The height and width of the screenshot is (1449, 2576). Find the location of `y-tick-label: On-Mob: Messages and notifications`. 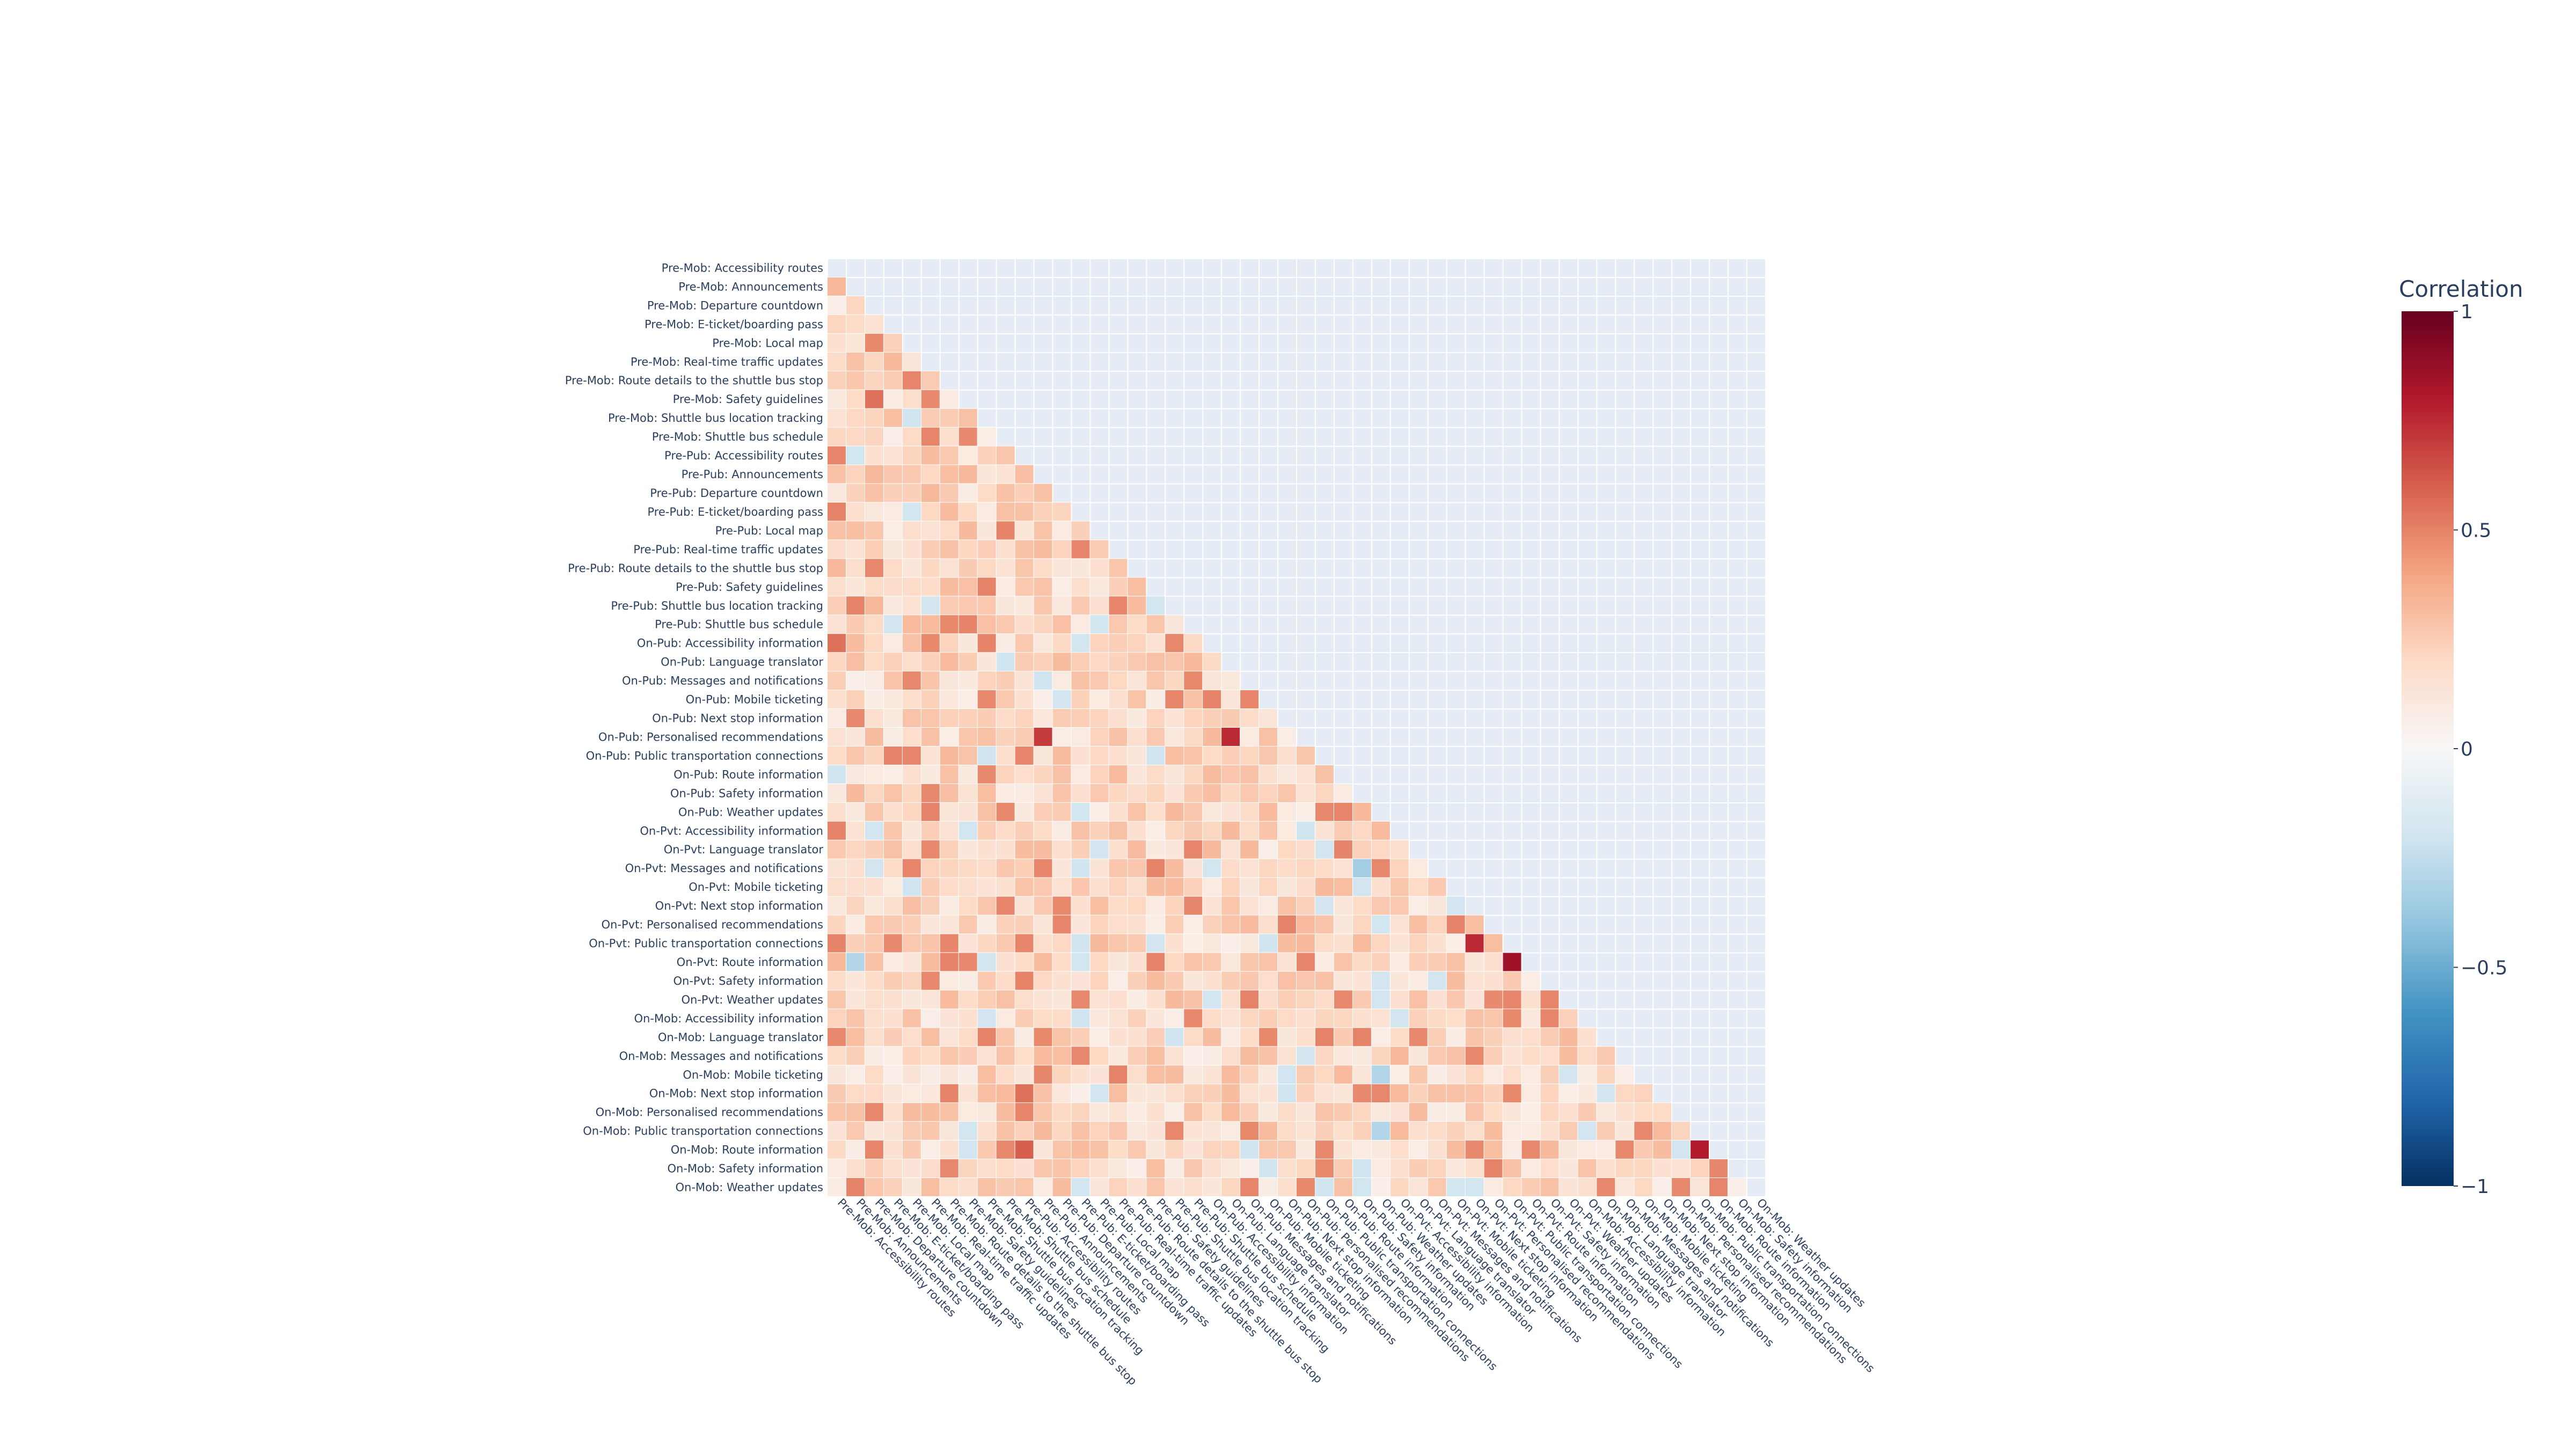

y-tick-label: On-Mob: Messages and notifications is located at coordinates (721, 1056).